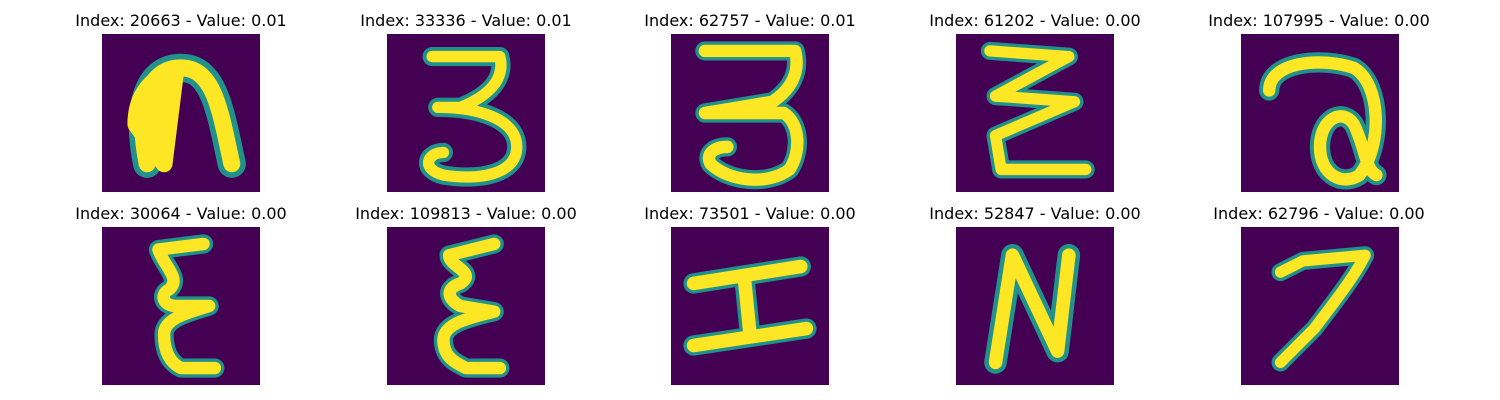  Describe the element at coordinates (1037, 110) in the screenshot. I see `zigzag-glyph-icon` at that location.